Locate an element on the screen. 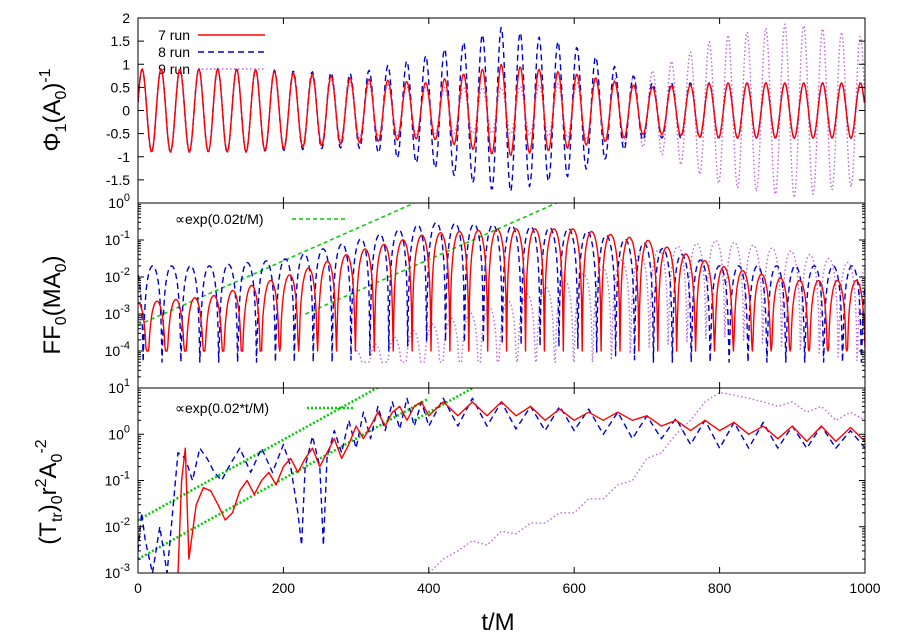 The image size is (910, 637). bottom-y-tick-label: 10⁰ is located at coordinates (119, 432).